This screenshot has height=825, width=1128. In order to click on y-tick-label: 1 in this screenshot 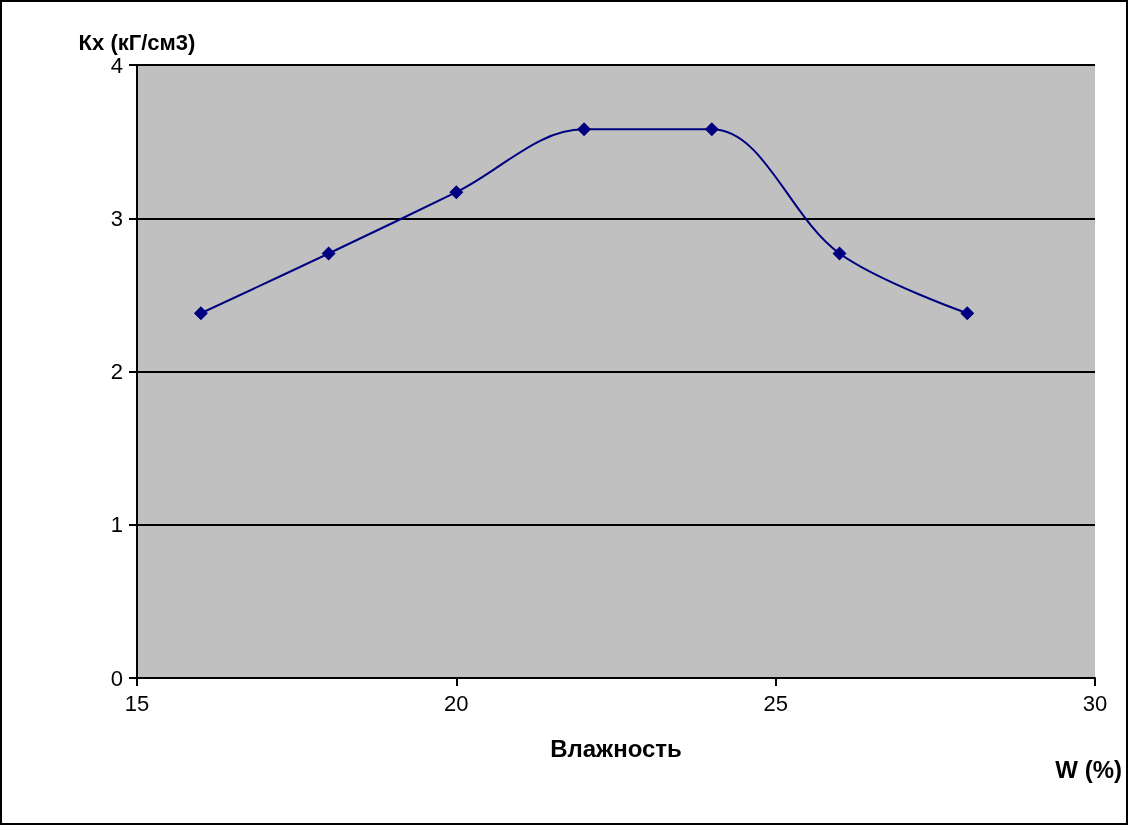, I will do `click(116, 525)`.